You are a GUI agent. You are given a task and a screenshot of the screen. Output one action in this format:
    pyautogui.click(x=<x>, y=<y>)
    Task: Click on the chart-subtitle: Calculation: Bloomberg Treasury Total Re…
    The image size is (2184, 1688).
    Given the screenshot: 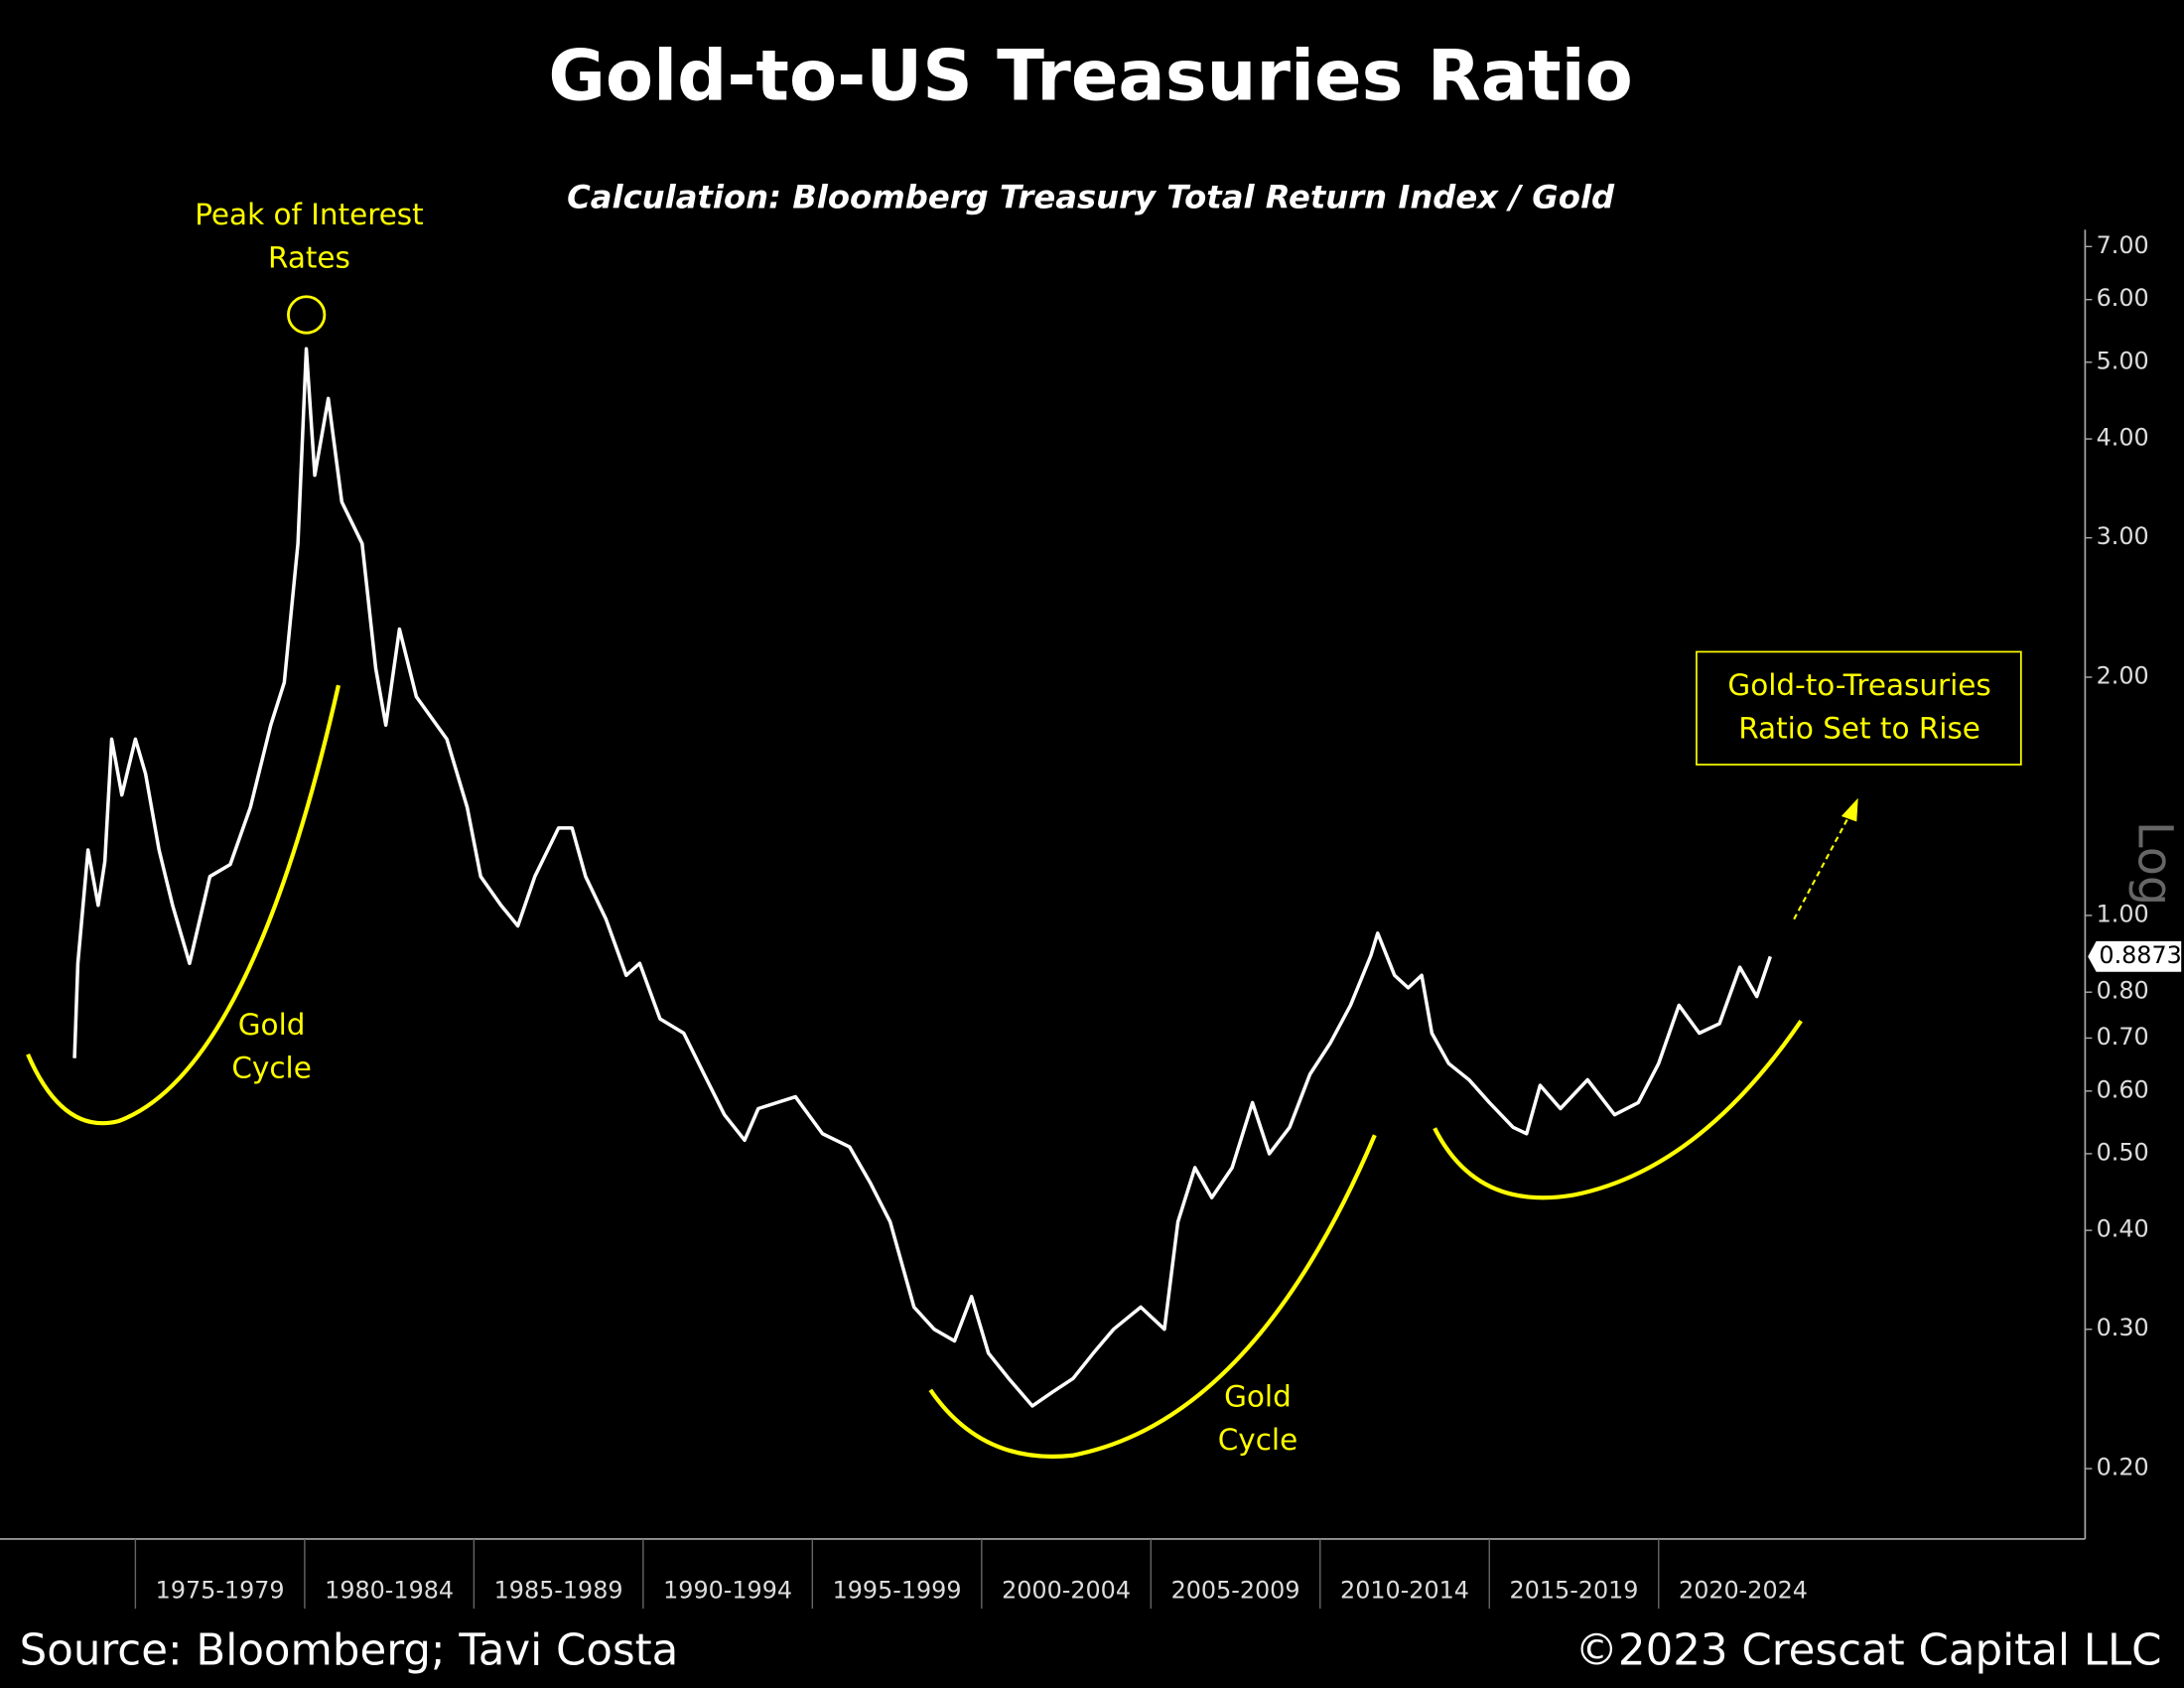 What is the action you would take?
    pyautogui.click(x=1091, y=197)
    